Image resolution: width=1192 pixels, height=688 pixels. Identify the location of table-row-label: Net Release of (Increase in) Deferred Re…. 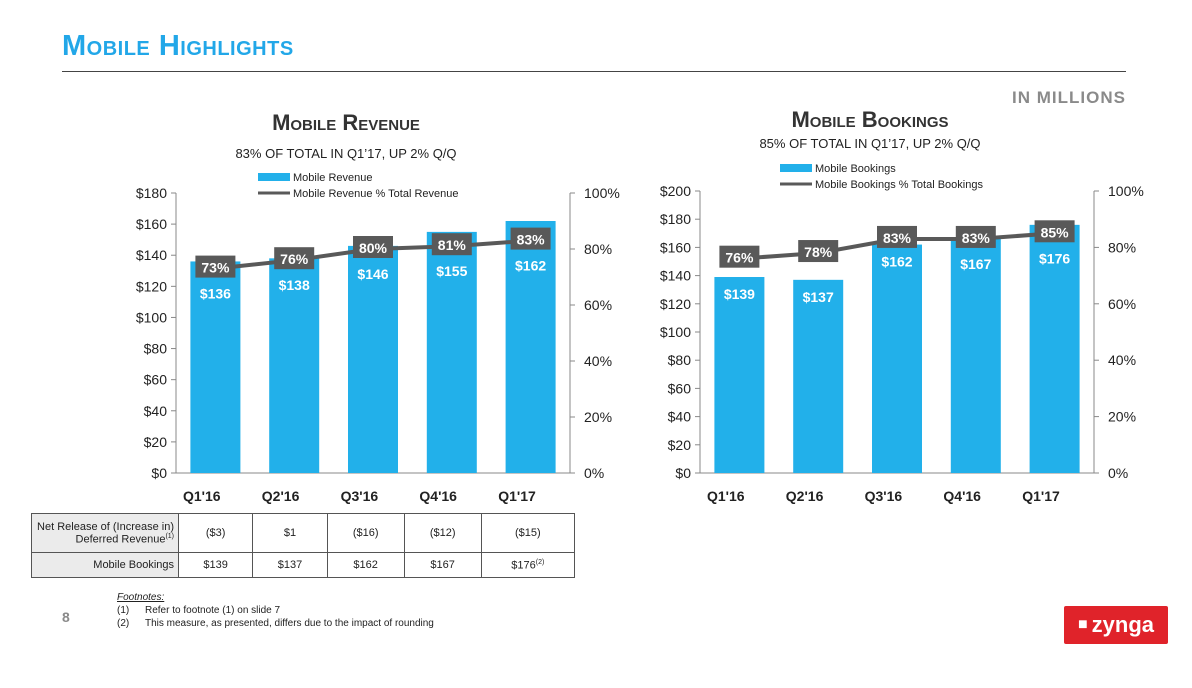
(105, 533).